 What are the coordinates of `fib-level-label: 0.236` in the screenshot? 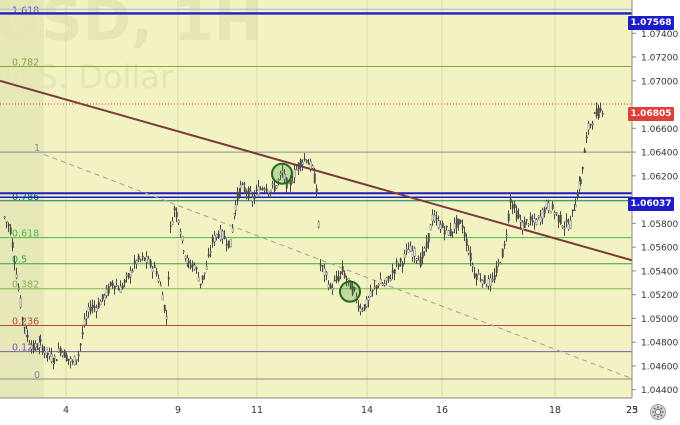 It's located at (25, 322).